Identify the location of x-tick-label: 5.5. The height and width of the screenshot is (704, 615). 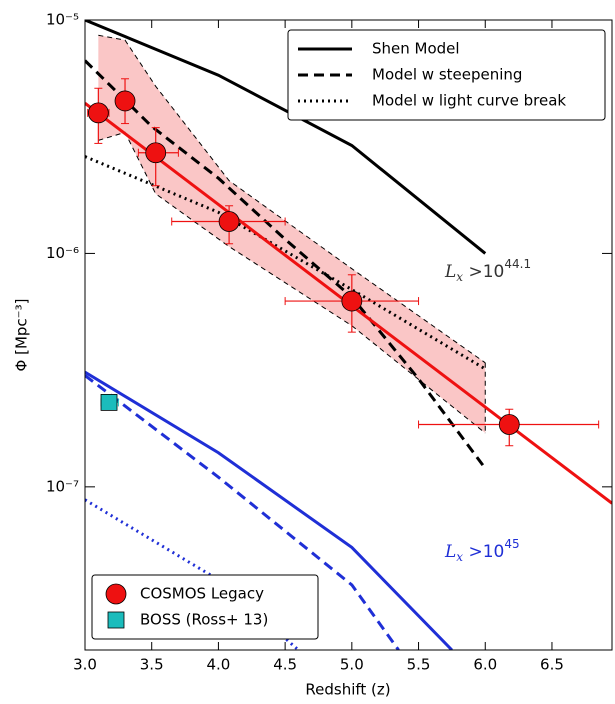
(419, 665).